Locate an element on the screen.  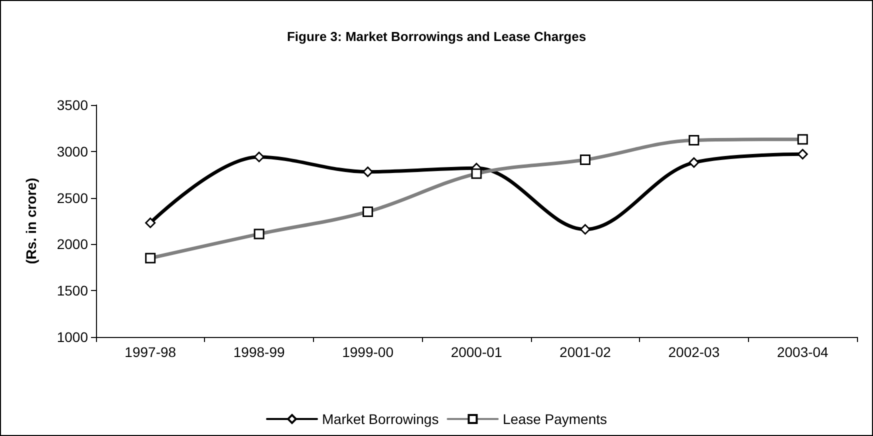
x-tick-label: 2000-01 is located at coordinates (476, 352).